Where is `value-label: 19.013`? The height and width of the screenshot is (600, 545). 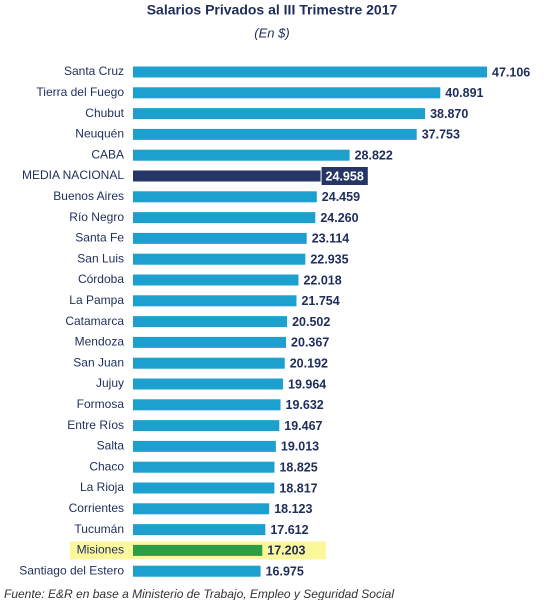 value-label: 19.013 is located at coordinates (300, 447).